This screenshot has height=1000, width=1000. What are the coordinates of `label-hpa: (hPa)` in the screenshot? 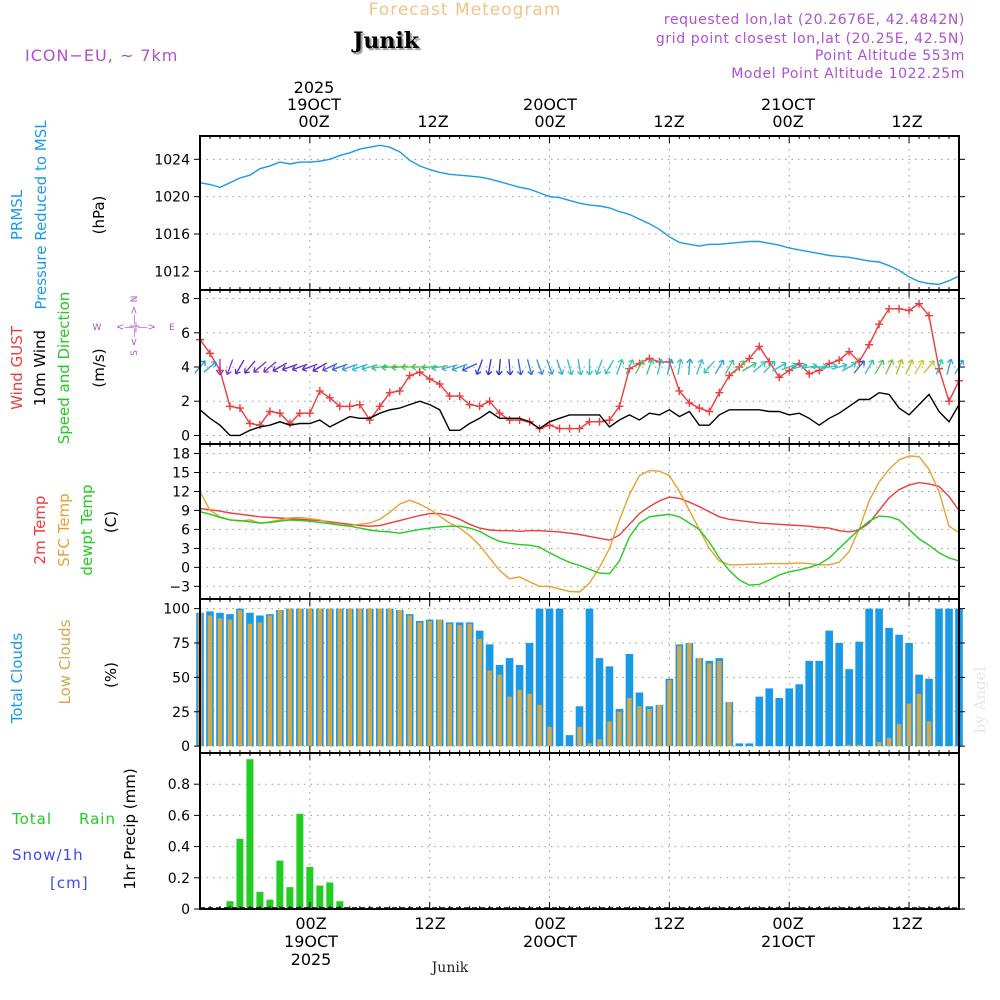 It's located at (99, 215).